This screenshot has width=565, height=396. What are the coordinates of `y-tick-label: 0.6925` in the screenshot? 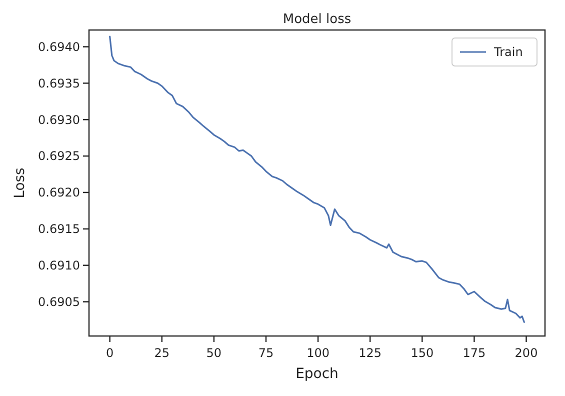 It's located at (59, 156).